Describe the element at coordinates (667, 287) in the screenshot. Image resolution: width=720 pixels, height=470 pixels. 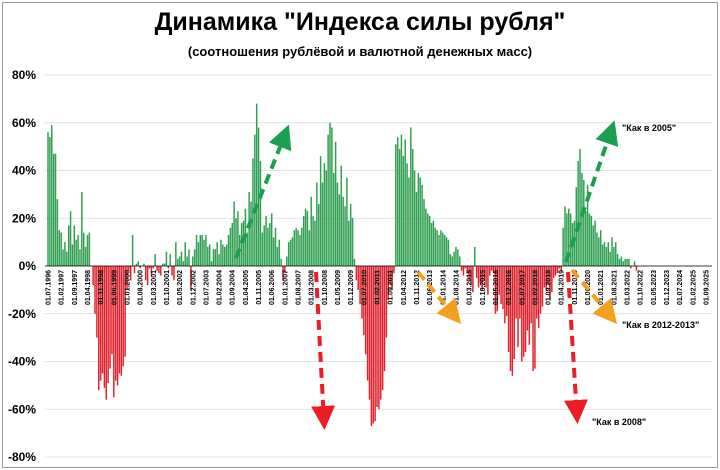
I see `x-tick-label: 01.12.2023` at that location.